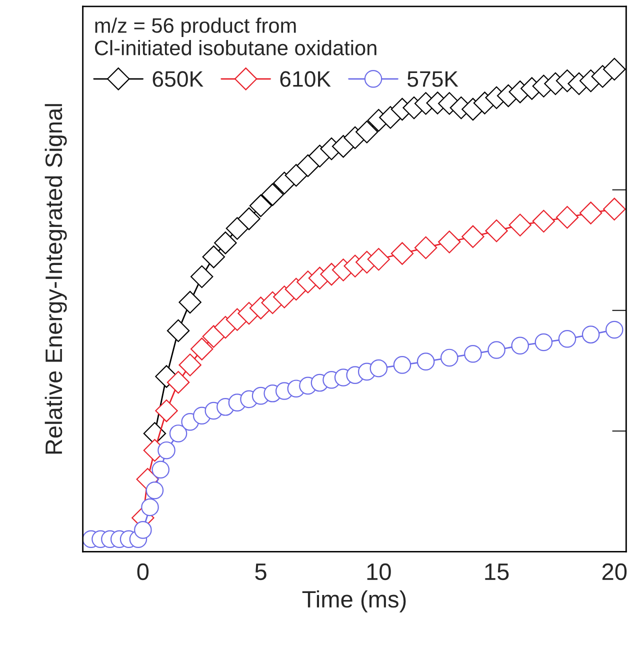 The height and width of the screenshot is (649, 637). What do you see at coordinates (379, 571) in the screenshot?
I see `x-tick-label: 10` at bounding box center [379, 571].